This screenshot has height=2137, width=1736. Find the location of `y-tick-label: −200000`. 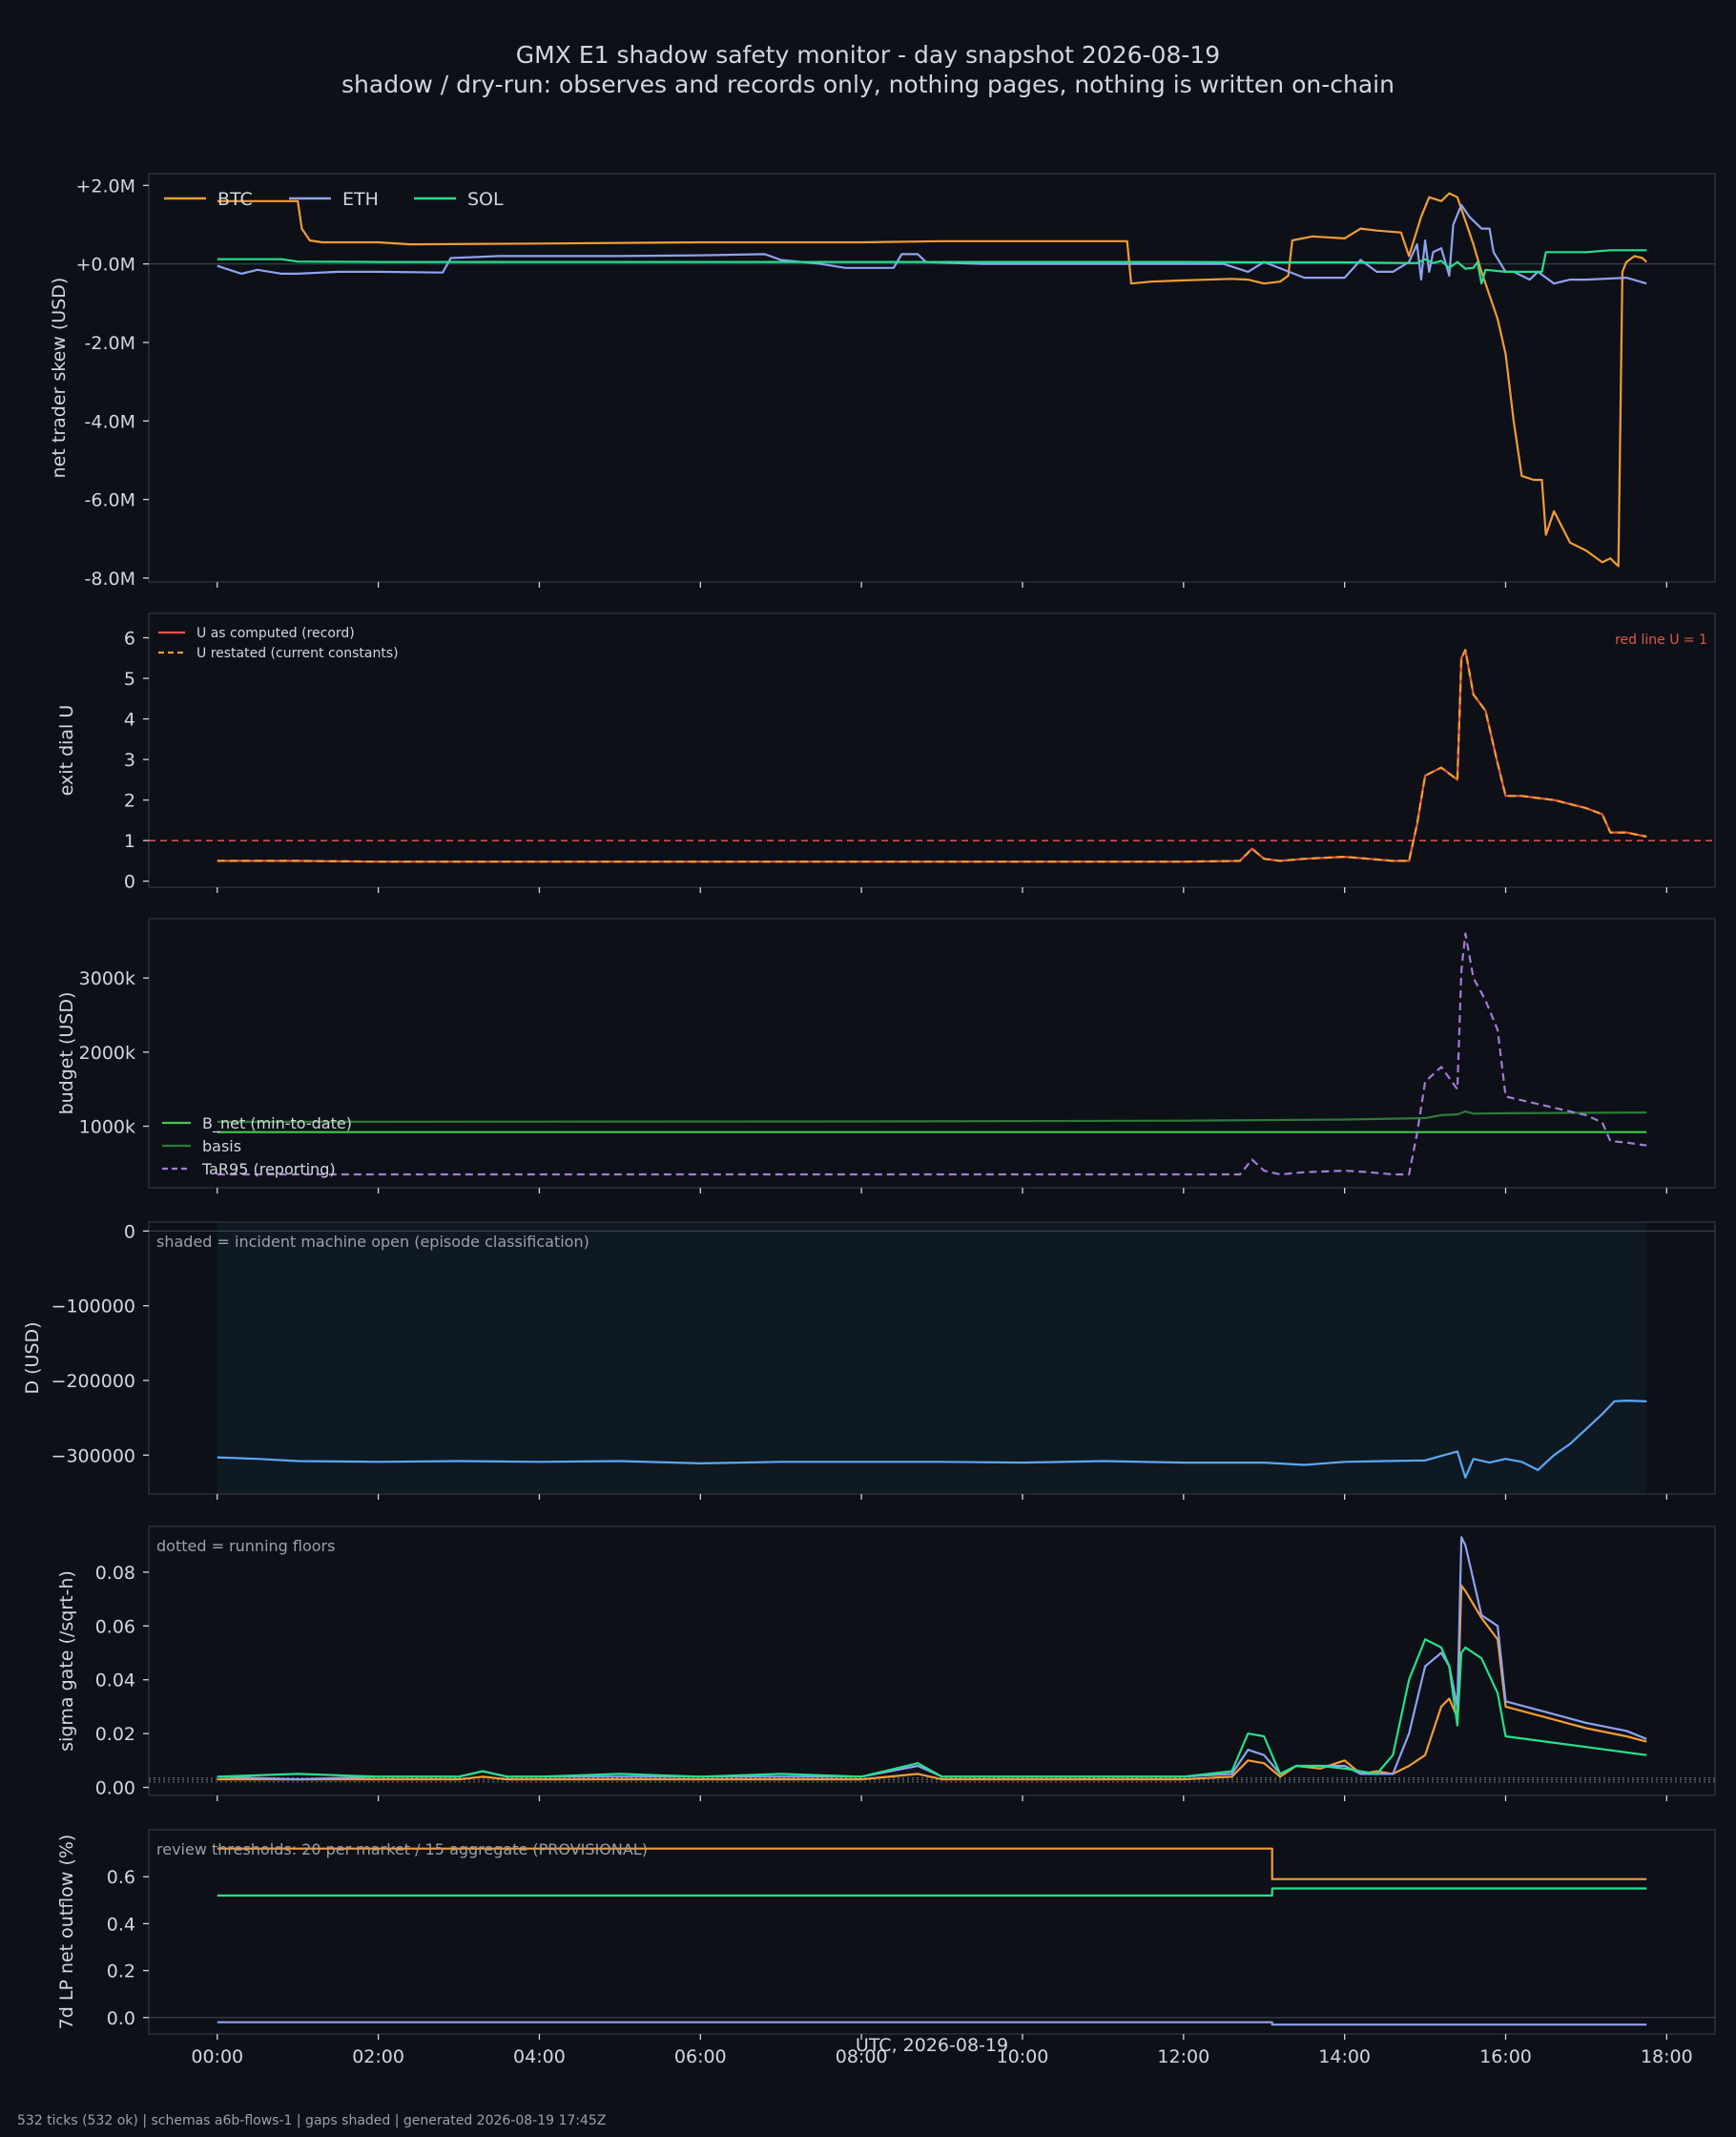

y-tick-label: −200000 is located at coordinates (93, 1381).